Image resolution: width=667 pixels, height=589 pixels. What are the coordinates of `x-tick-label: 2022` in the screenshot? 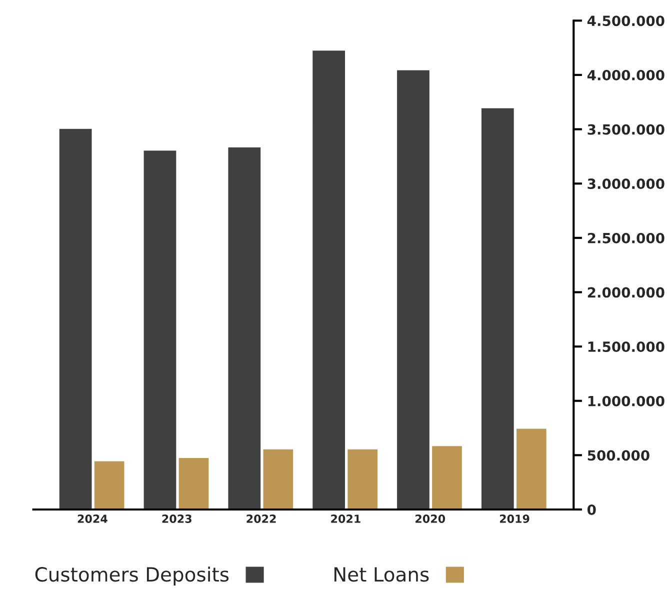 It's located at (261, 518).